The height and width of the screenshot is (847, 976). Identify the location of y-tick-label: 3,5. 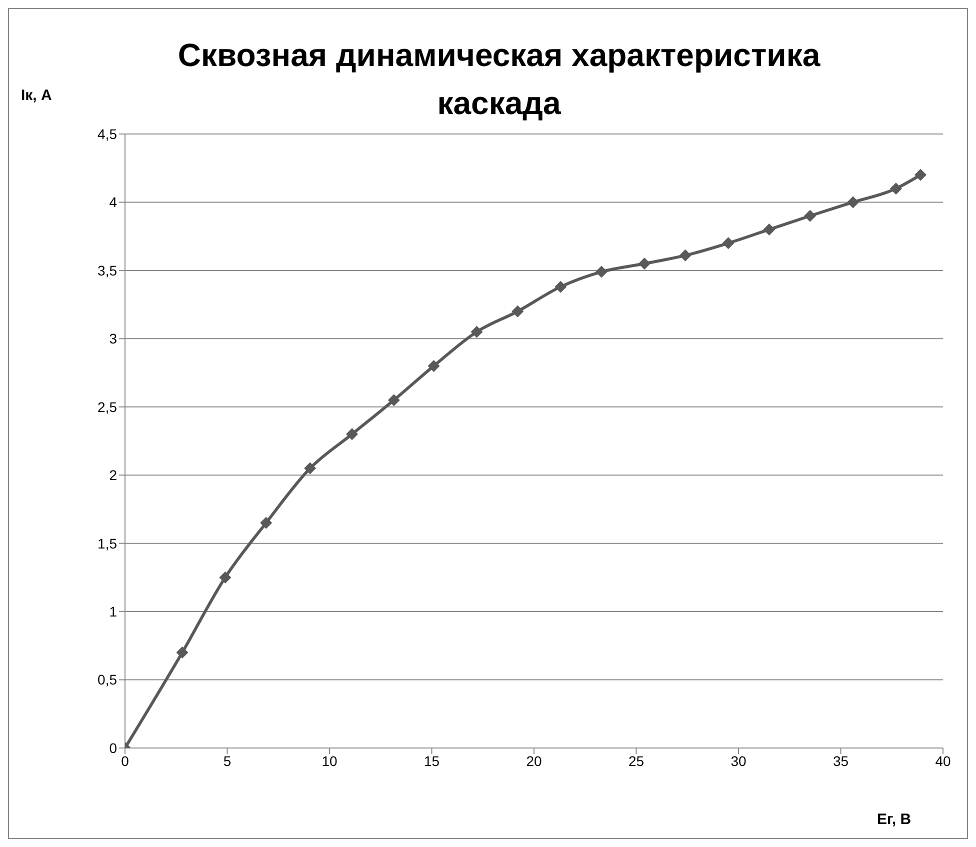
(108, 270).